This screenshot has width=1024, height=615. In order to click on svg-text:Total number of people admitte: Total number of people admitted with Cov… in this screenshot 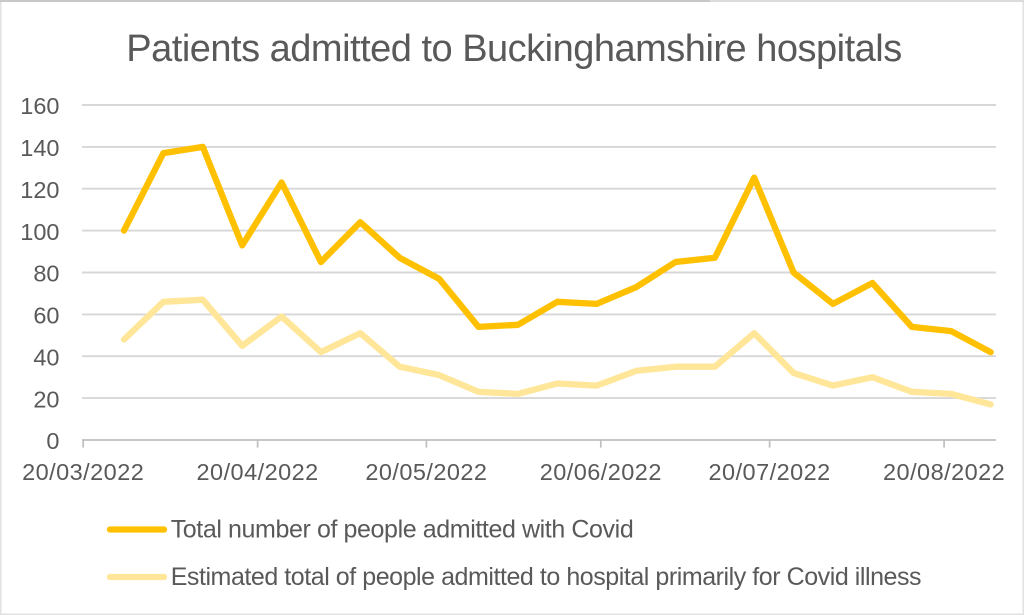, I will do `click(402, 529)`.